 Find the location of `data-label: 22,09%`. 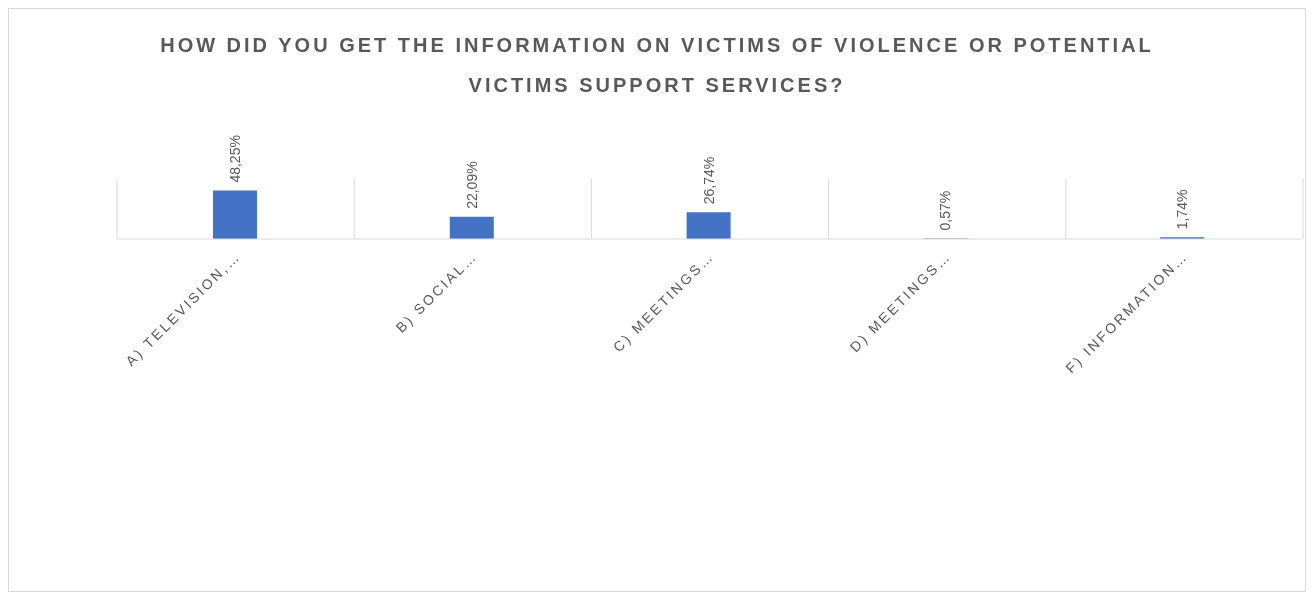

data-label: 22,09% is located at coordinates (471, 185).